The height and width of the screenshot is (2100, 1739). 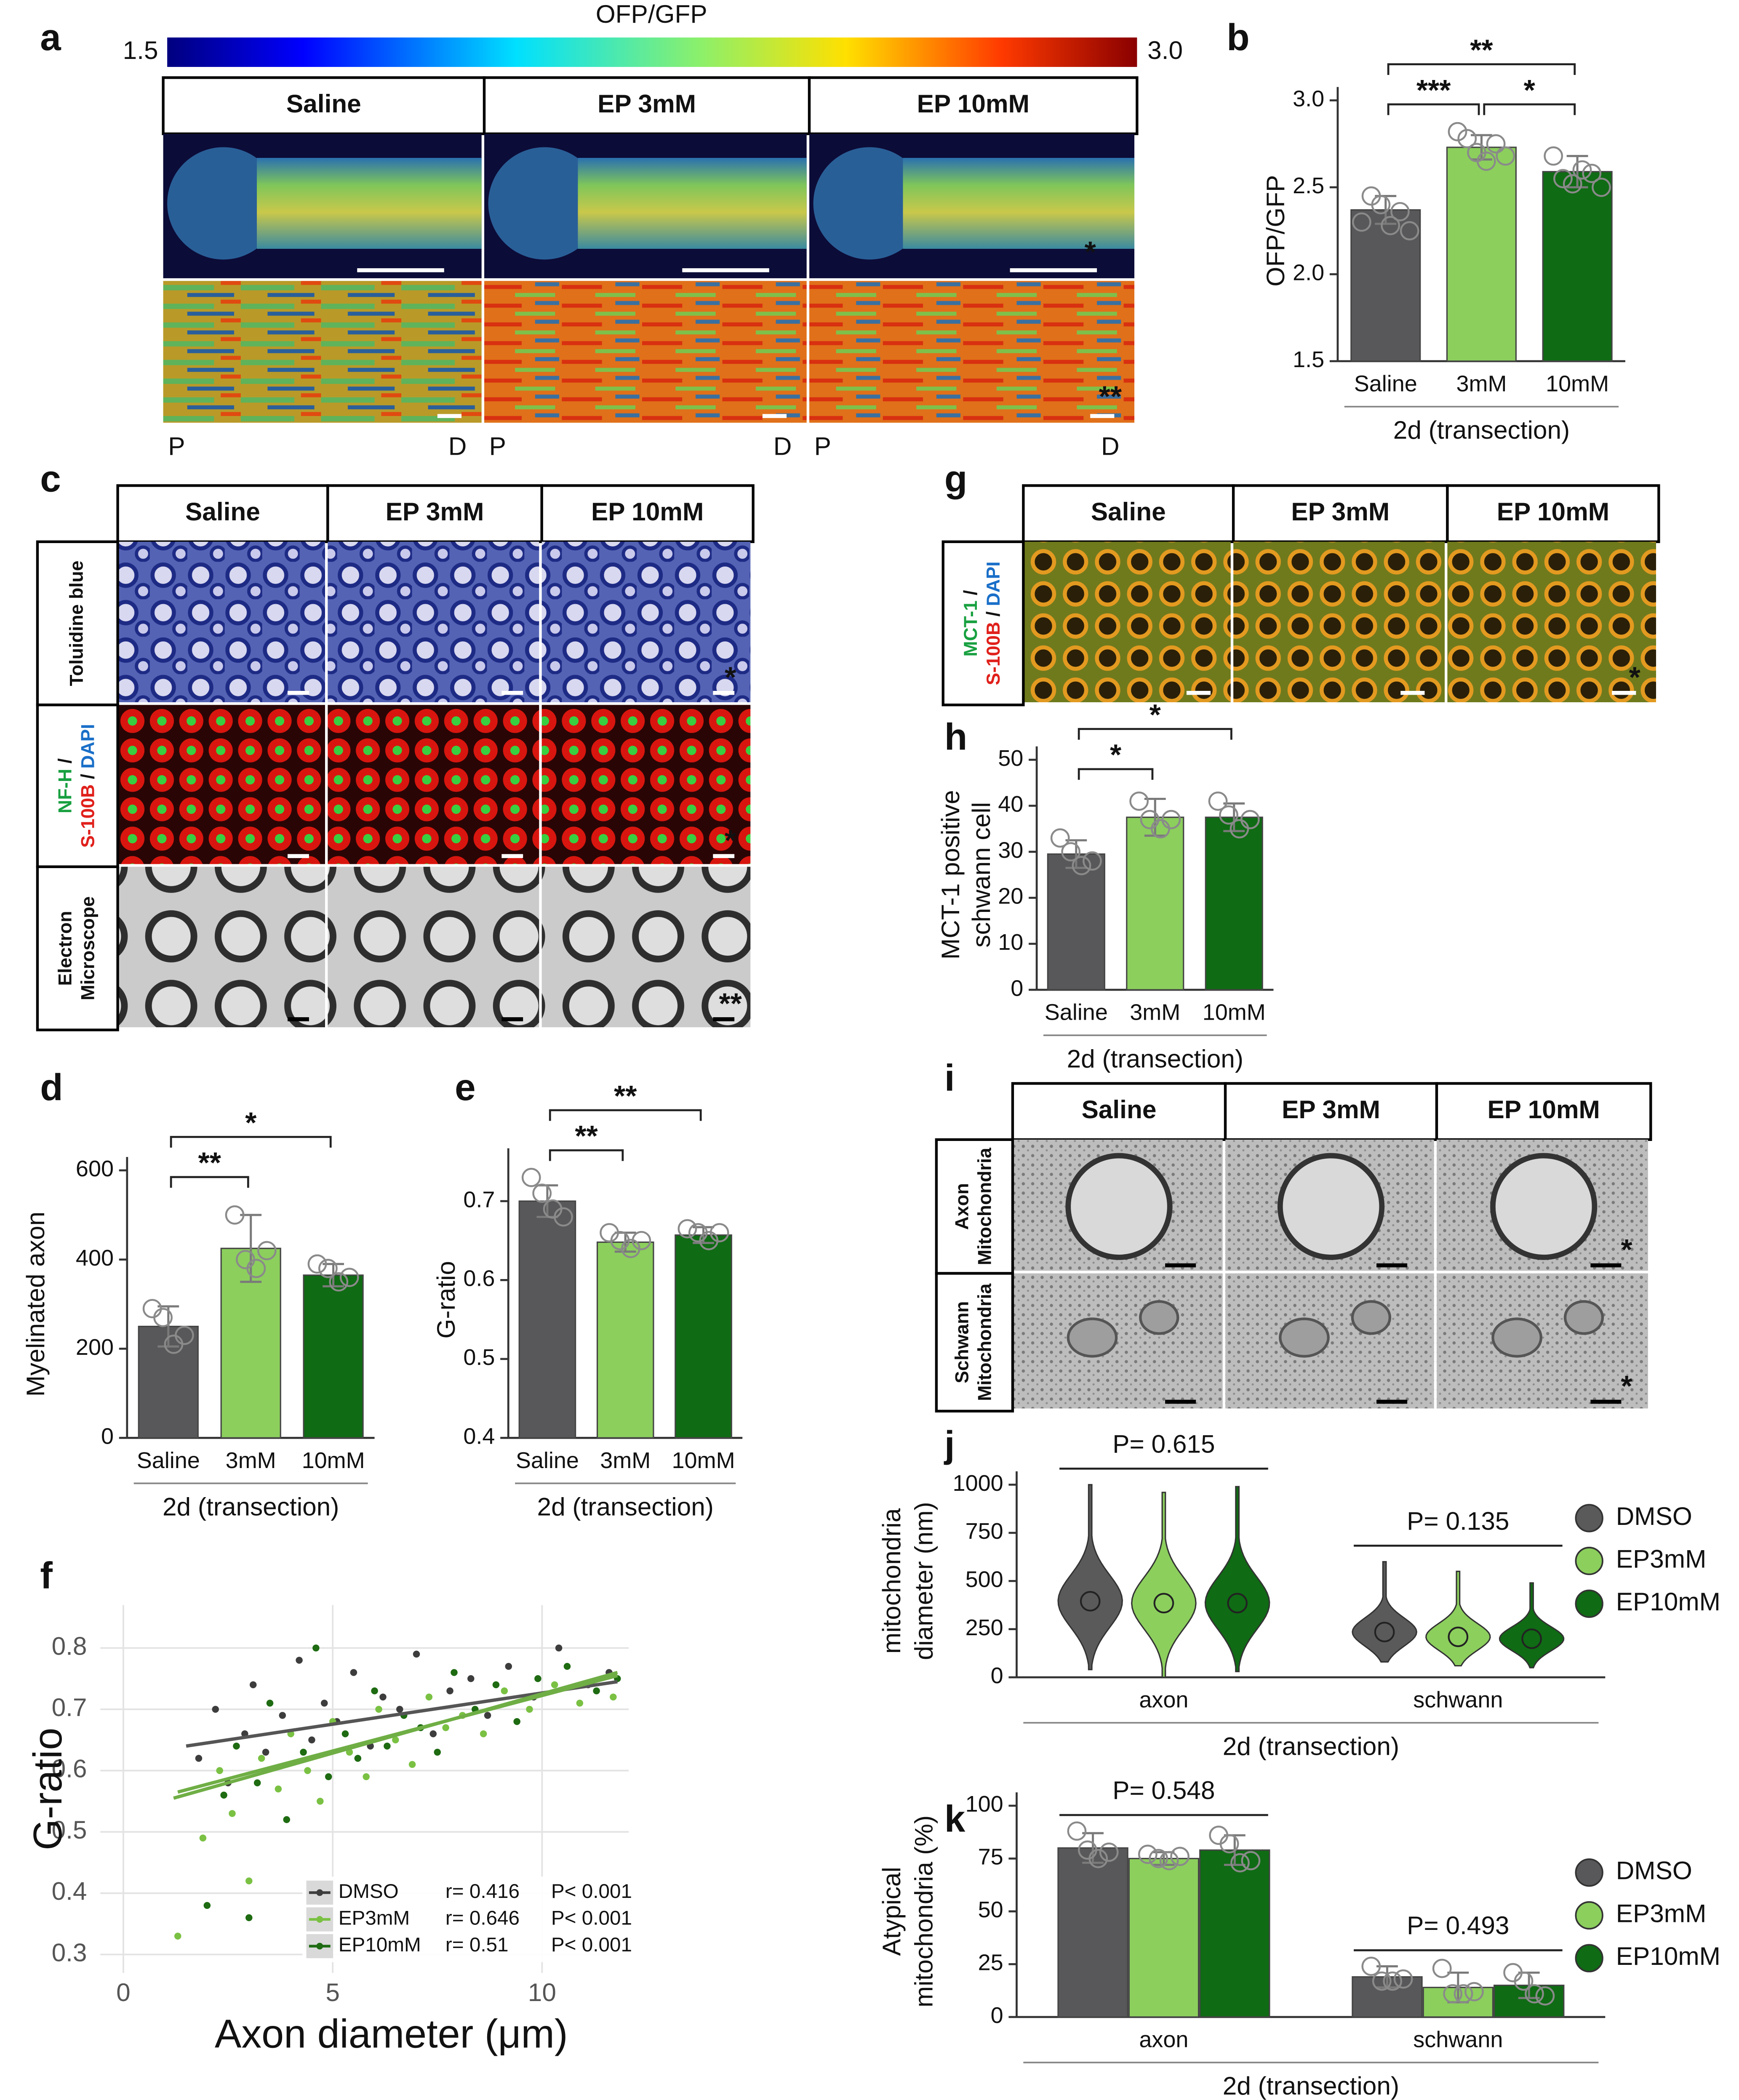 I want to click on violin-body, so click(x=1458, y=1618).